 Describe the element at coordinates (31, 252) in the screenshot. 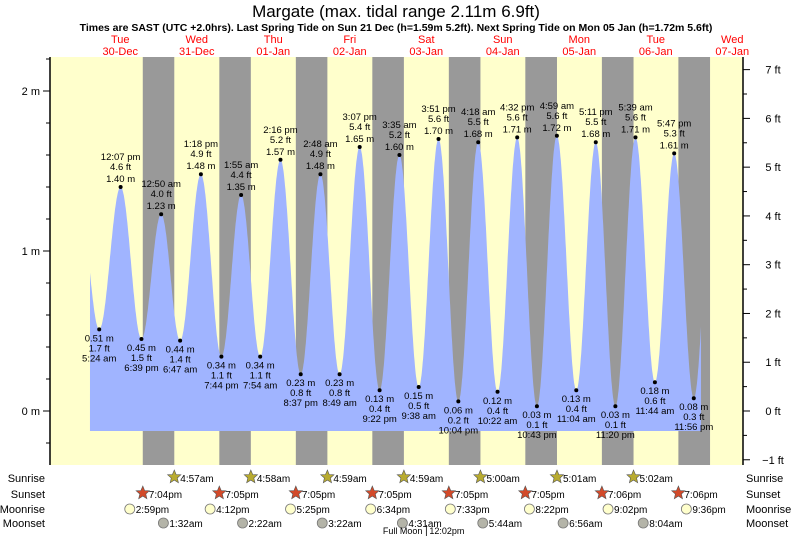

I see `left-axis-tick-label: 1 m` at that location.